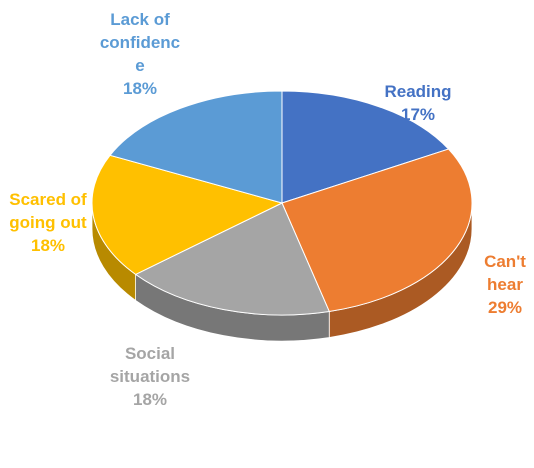 The width and height of the screenshot is (534, 468). I want to click on value-label: 29%, so click(505, 307).